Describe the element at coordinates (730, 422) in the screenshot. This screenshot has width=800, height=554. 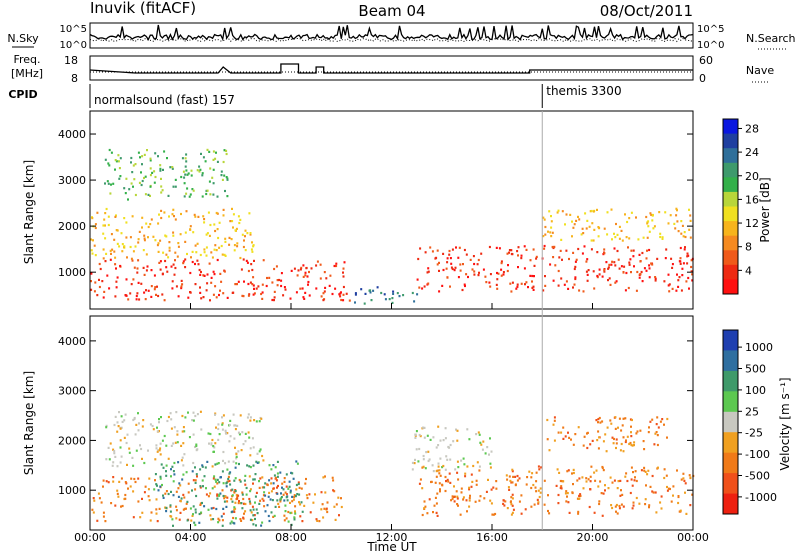
I see `colorbar-frame` at that location.